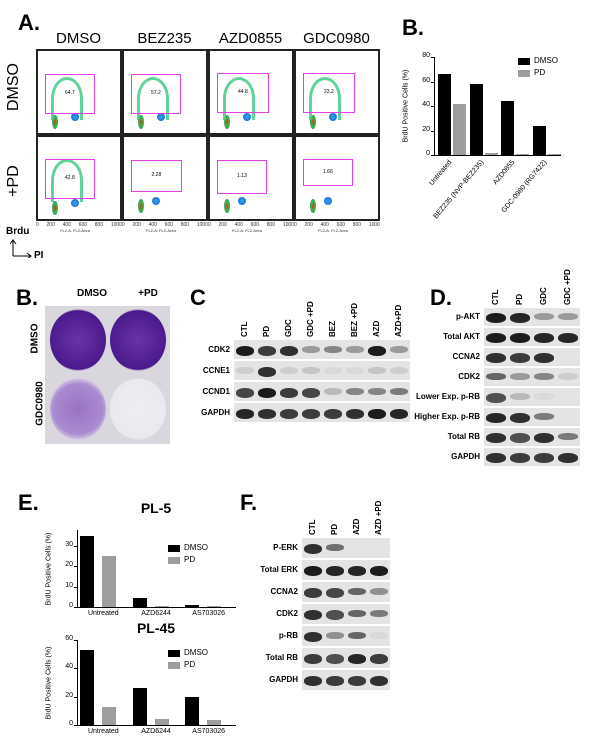 This screenshot has height=743, width=600. Describe the element at coordinates (165, 178) in the screenshot. I see `flow-plot-pd-bez235: 2.28` at that location.